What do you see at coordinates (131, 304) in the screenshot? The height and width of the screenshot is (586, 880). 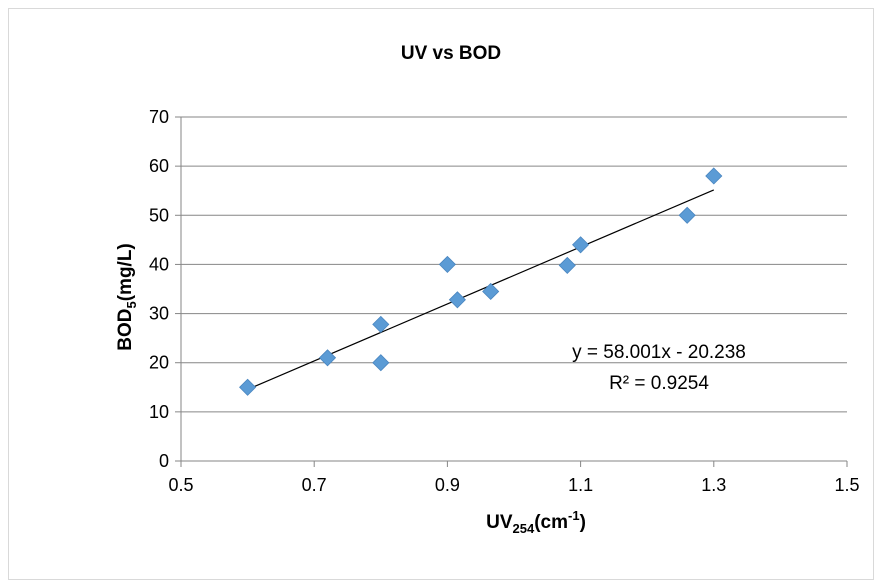 I see `y-axis-title-sub: 5` at bounding box center [131, 304].